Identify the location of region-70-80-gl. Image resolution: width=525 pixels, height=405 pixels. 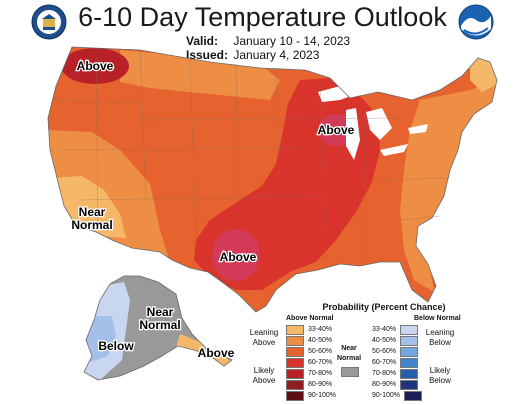
(336, 130).